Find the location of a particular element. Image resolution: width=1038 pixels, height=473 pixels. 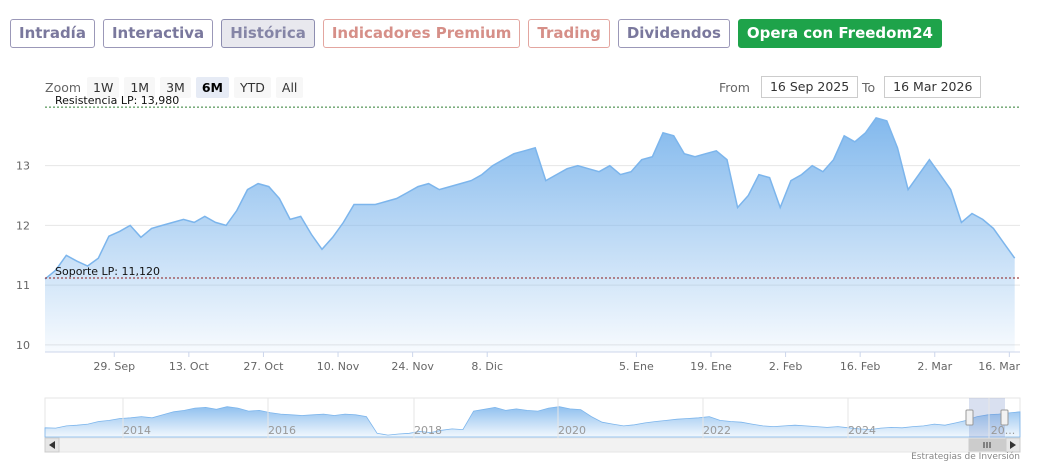

arrow-right-icon is located at coordinates (1013, 445).